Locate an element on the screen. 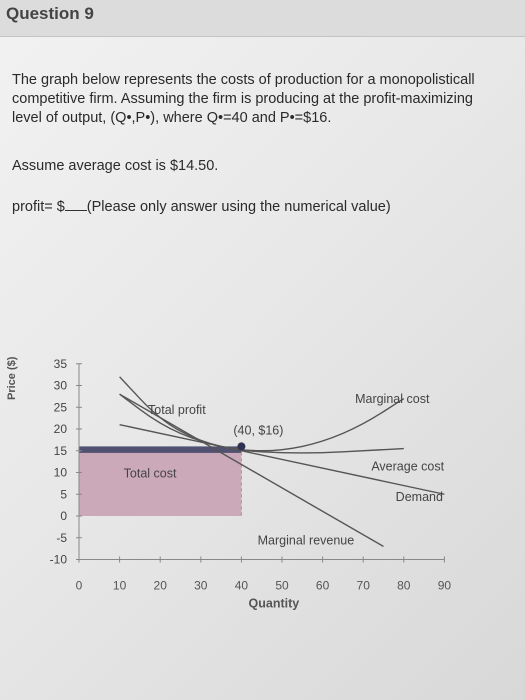  x-tick-label: 60 is located at coordinates (323, 586).